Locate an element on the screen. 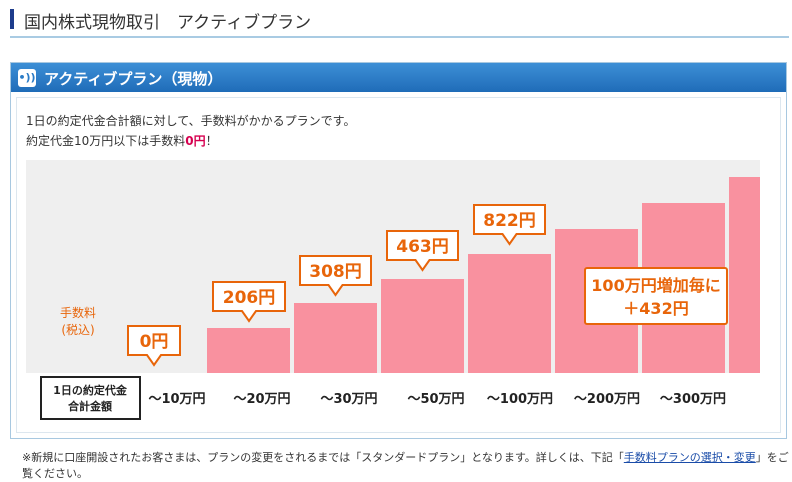  fee-plan-link: 手数料プランの選択・変更 is located at coordinates (689, 457).